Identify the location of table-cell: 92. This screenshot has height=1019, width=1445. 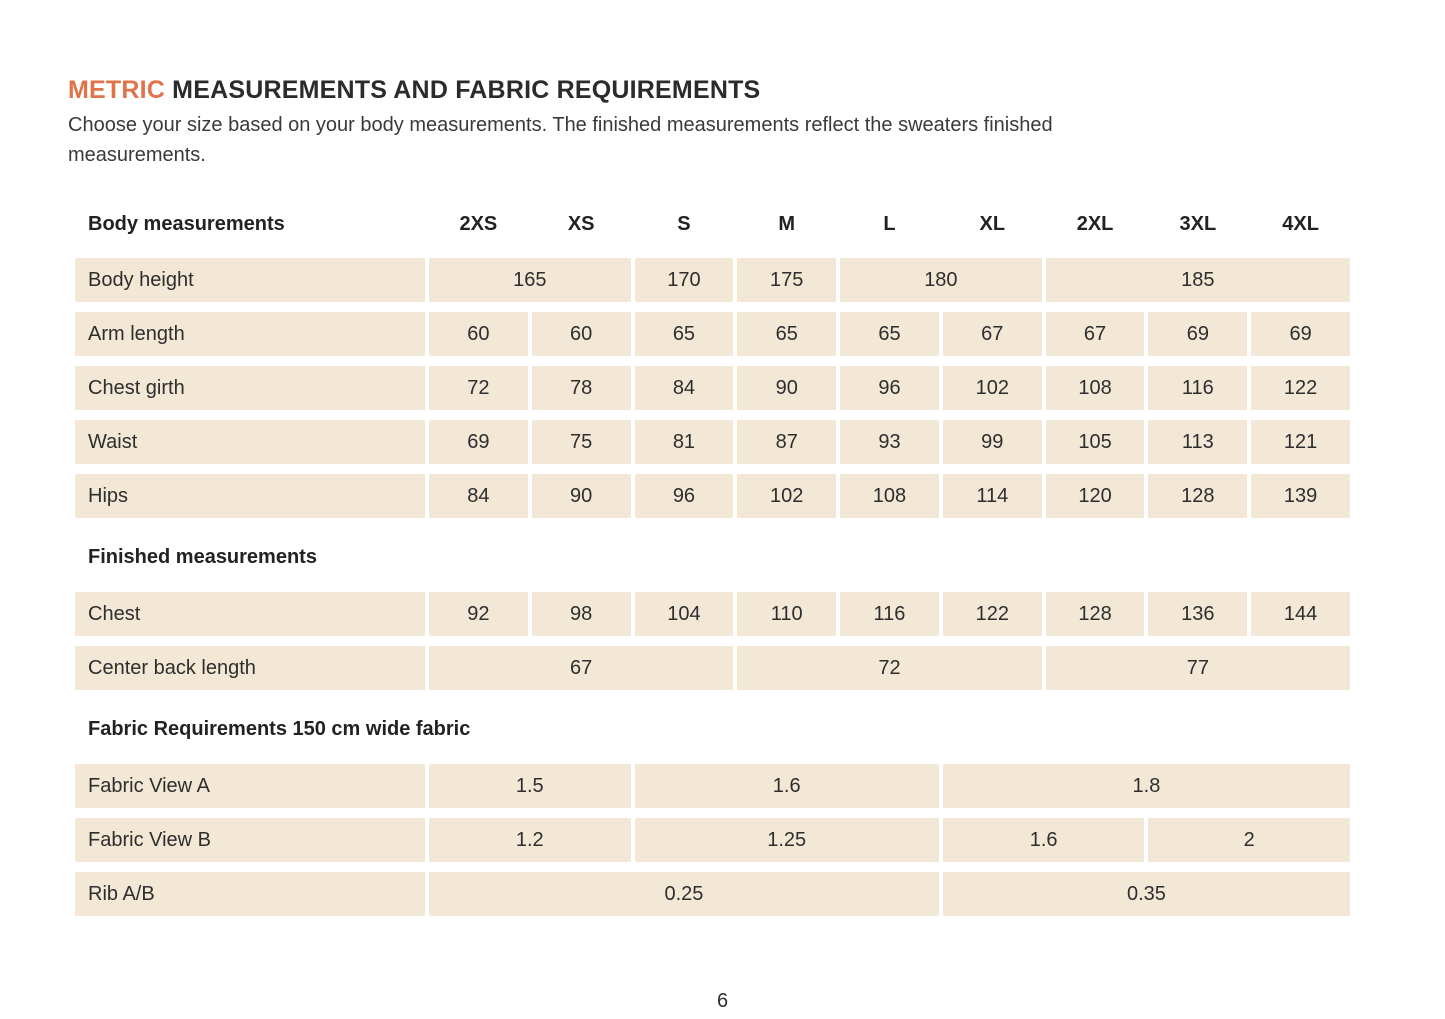
(478, 614).